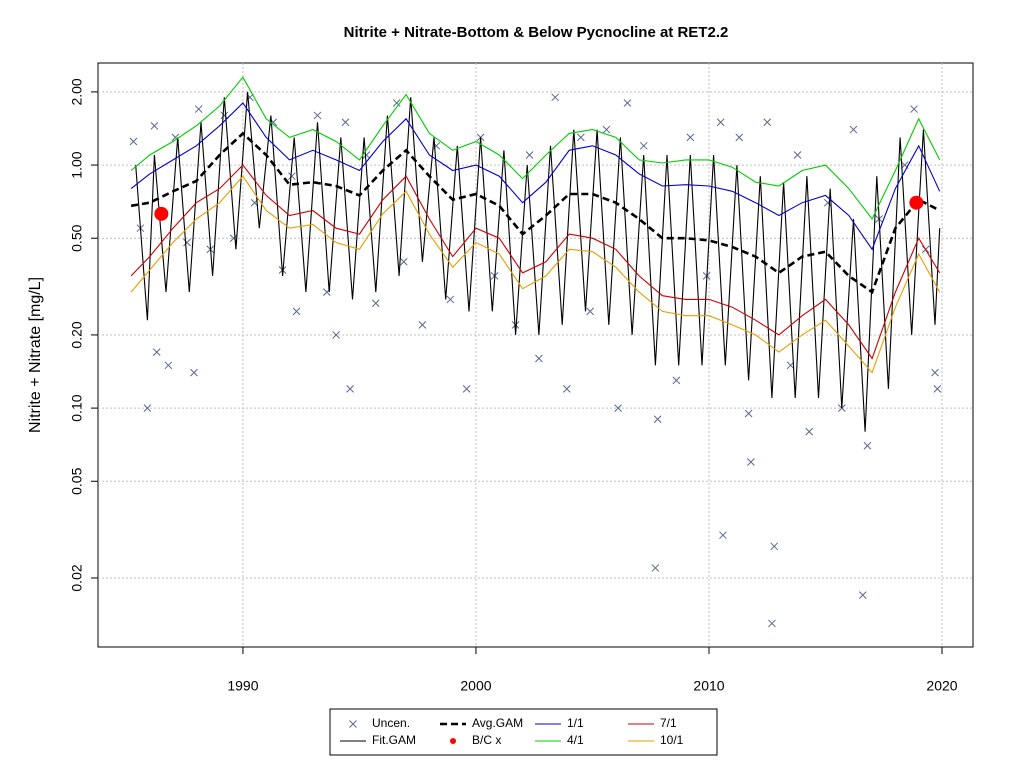  Describe the element at coordinates (77, 480) in the screenshot. I see `y-tick-label: 0.05` at that location.